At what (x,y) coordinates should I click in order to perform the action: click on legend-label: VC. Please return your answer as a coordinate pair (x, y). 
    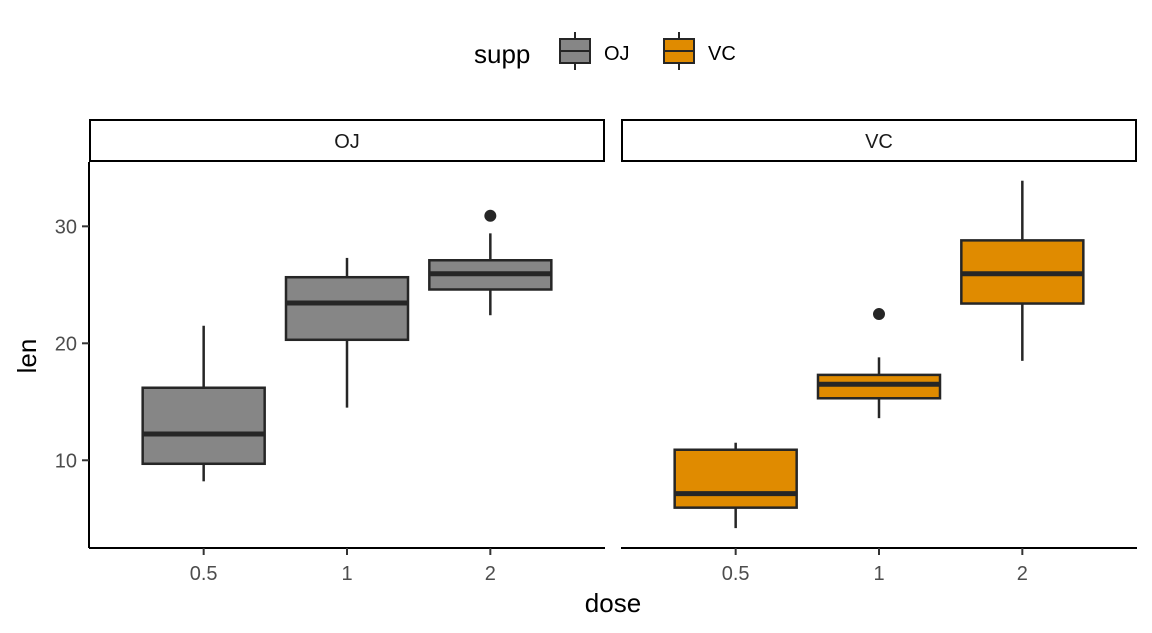
    Looking at the image, I should click on (722, 54).